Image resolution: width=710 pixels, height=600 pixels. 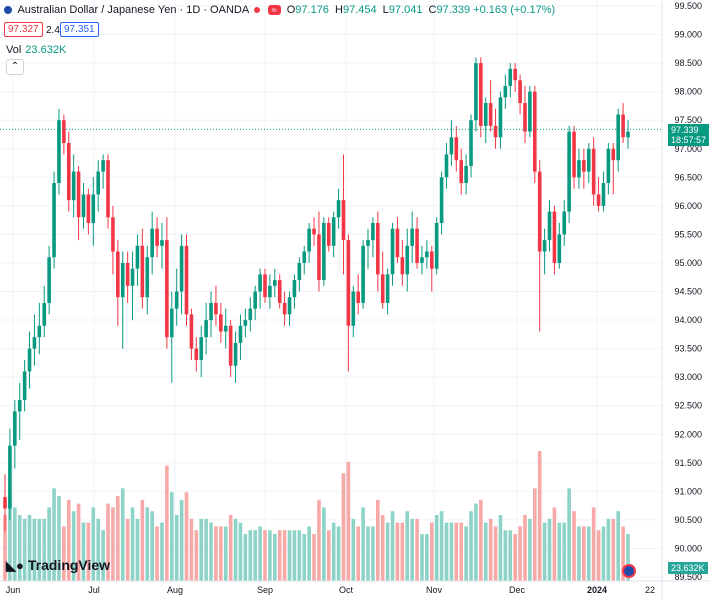 I want to click on price-tick-label: 92.000, so click(x=688, y=434).